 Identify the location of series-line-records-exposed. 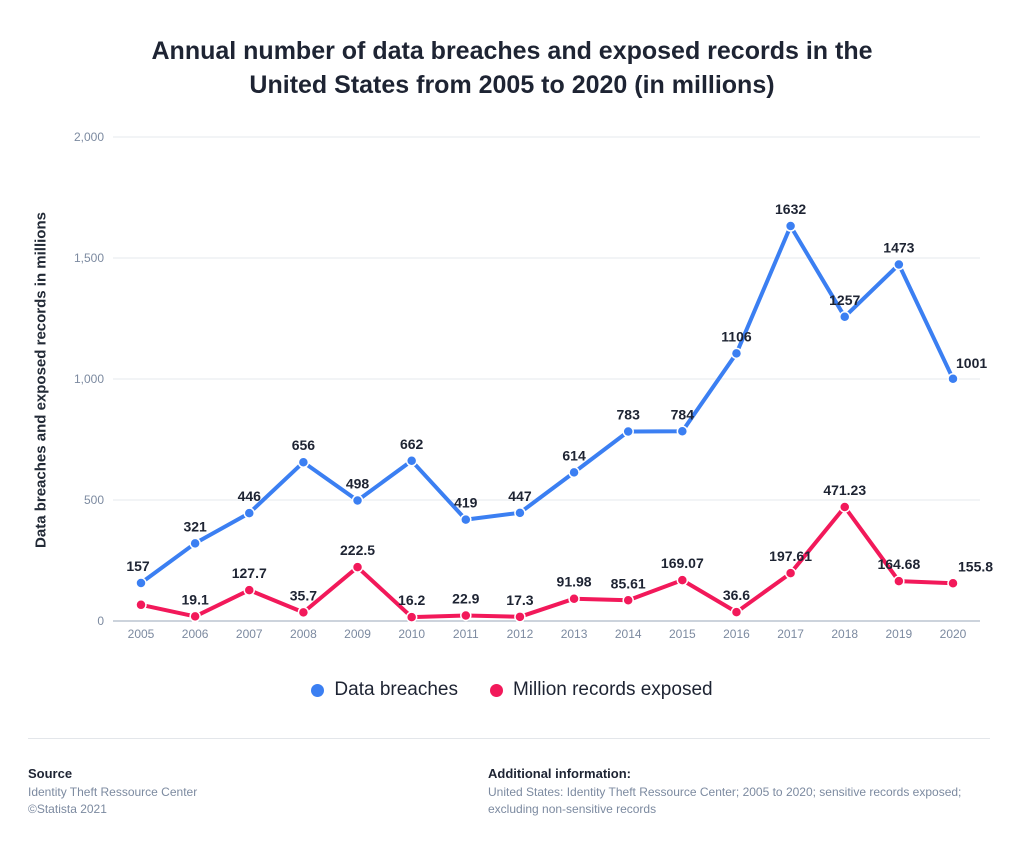
(547, 562).